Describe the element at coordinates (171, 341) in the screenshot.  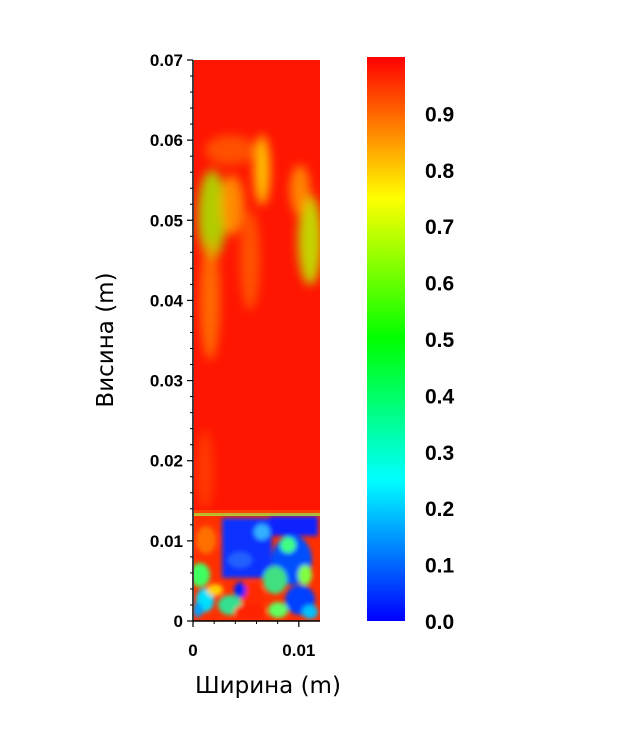
I see `y-ticks: 0 0.01 0.02 0.03 0.04 0.05 0.06 0.07` at that location.